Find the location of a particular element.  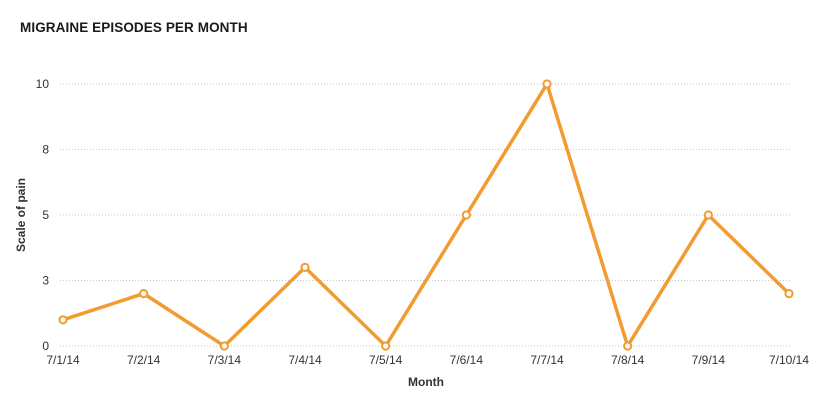

x-tick-label: 7/7/14 is located at coordinates (547, 360).